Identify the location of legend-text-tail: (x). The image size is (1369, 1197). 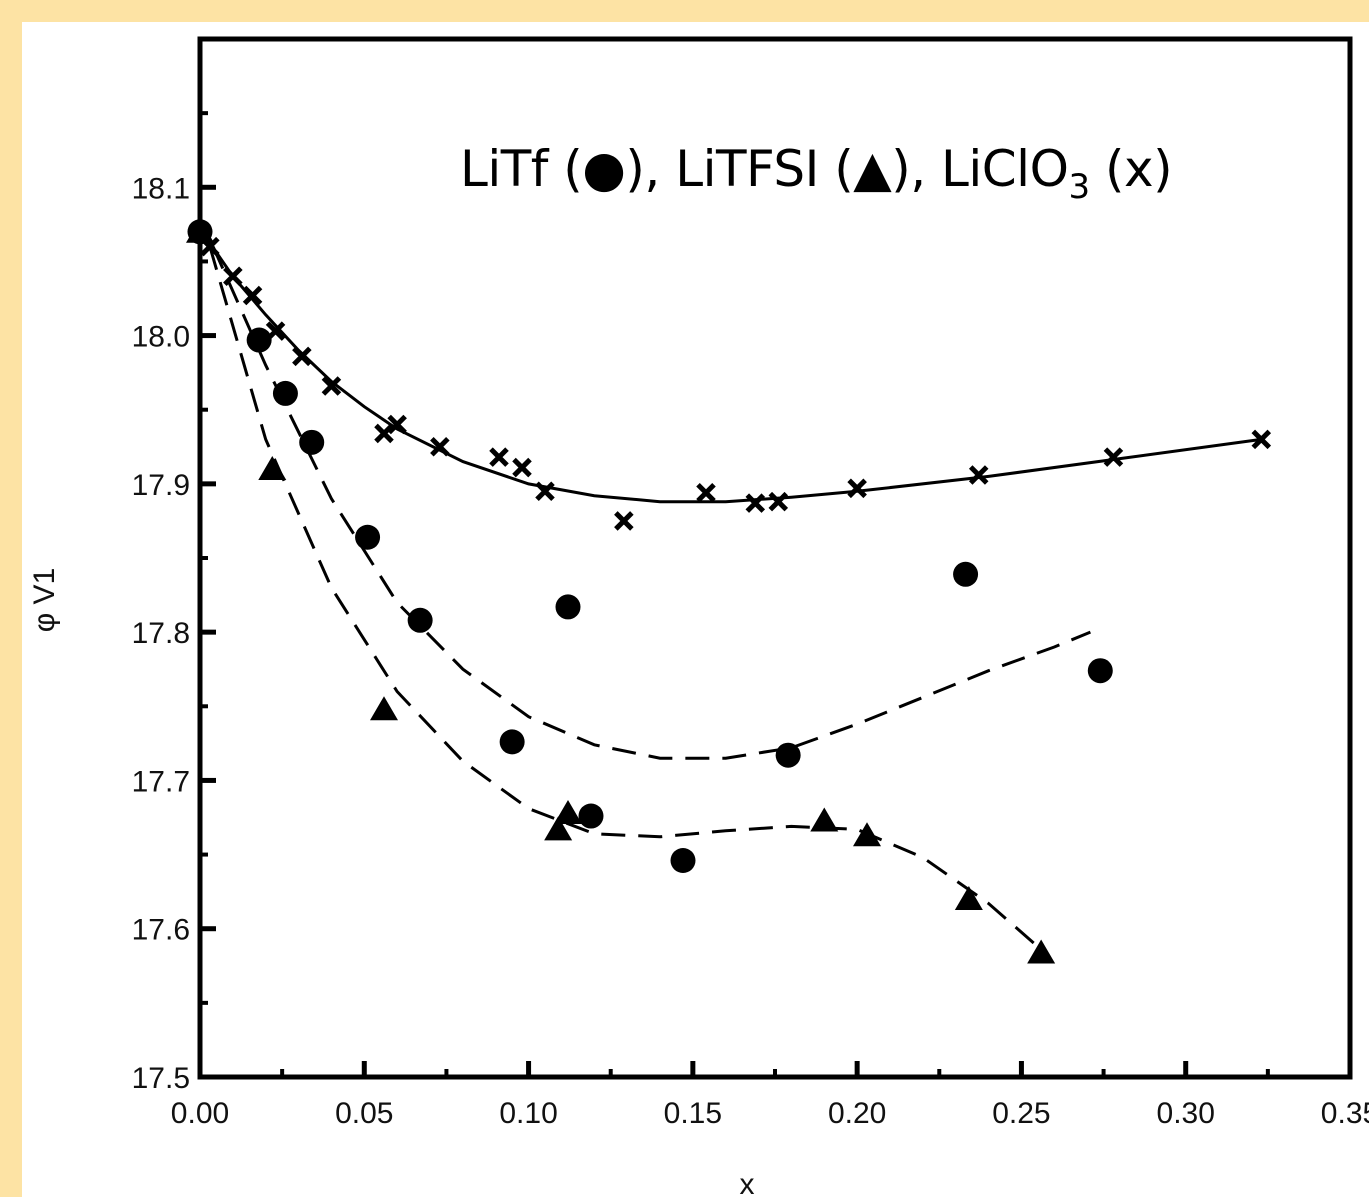
(1131, 169).